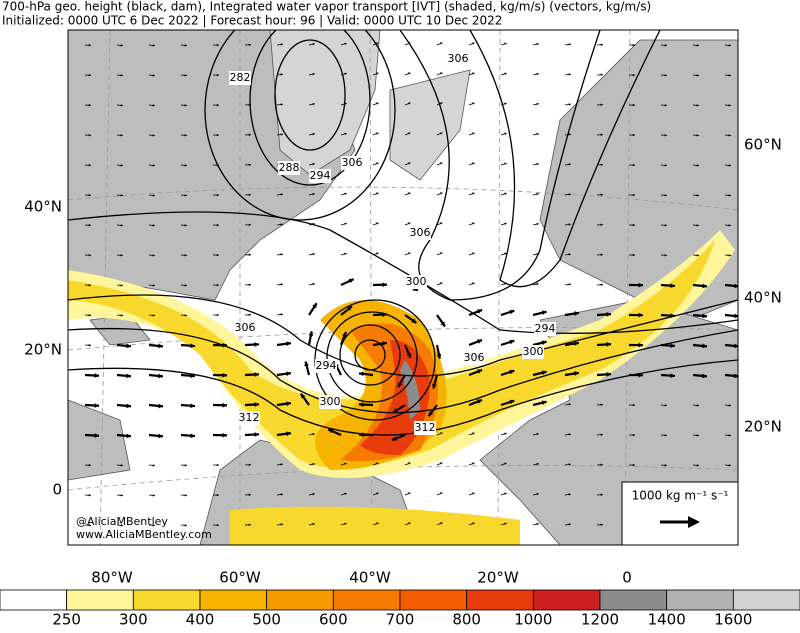 This screenshot has width=800, height=633. I want to click on colorbar: 250 300 400 500 600 700 800 1000 1200 1400 1600, so click(400, 609).